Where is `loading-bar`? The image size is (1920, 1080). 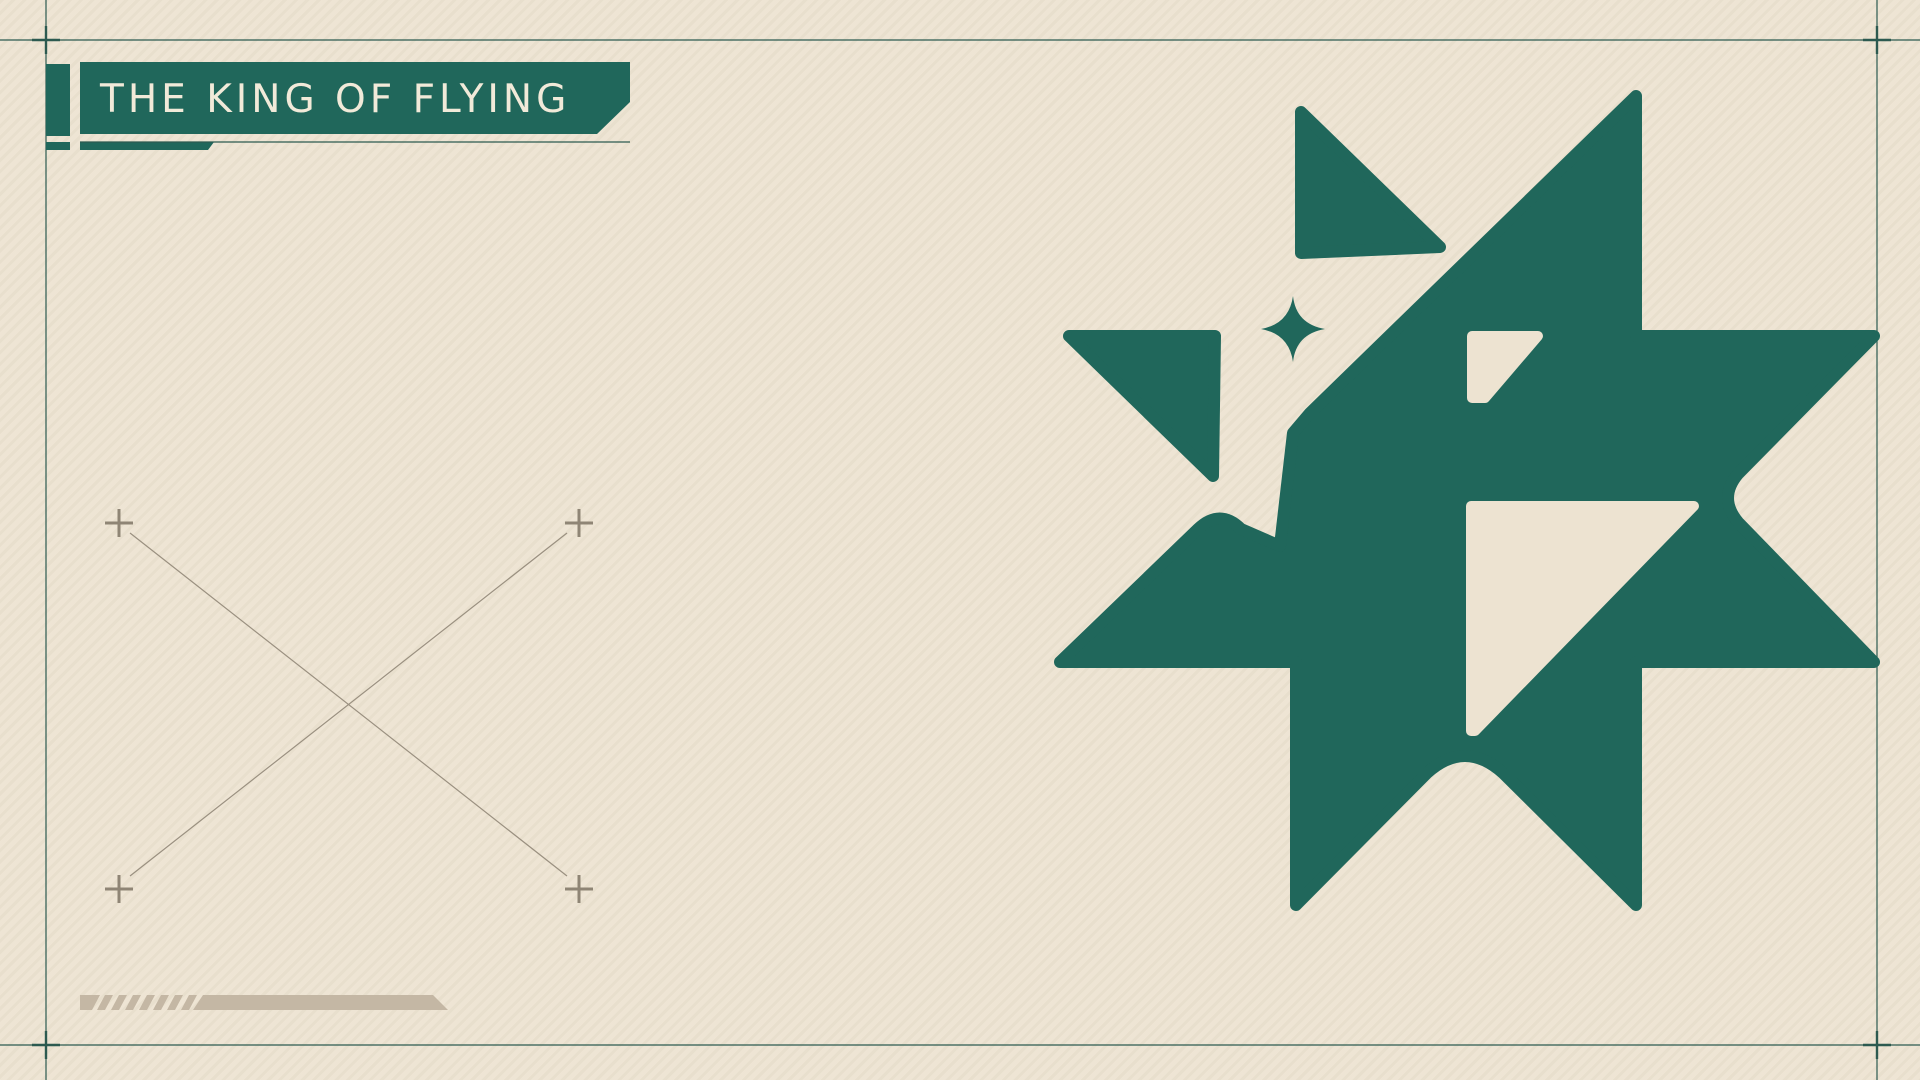
loading-bar is located at coordinates (264, 1002).